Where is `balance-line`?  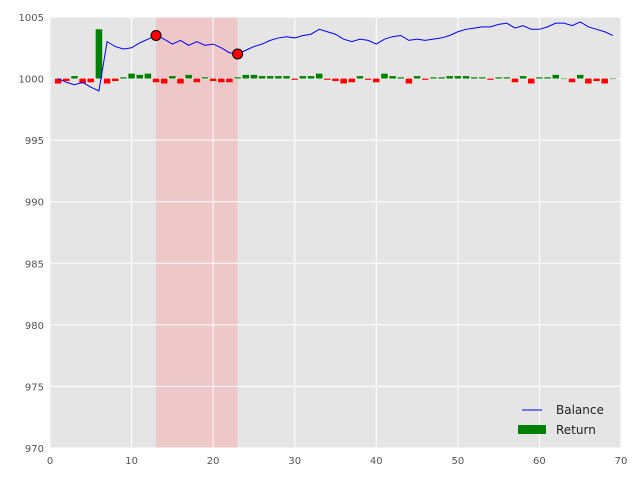 balance-line is located at coordinates (335, 56).